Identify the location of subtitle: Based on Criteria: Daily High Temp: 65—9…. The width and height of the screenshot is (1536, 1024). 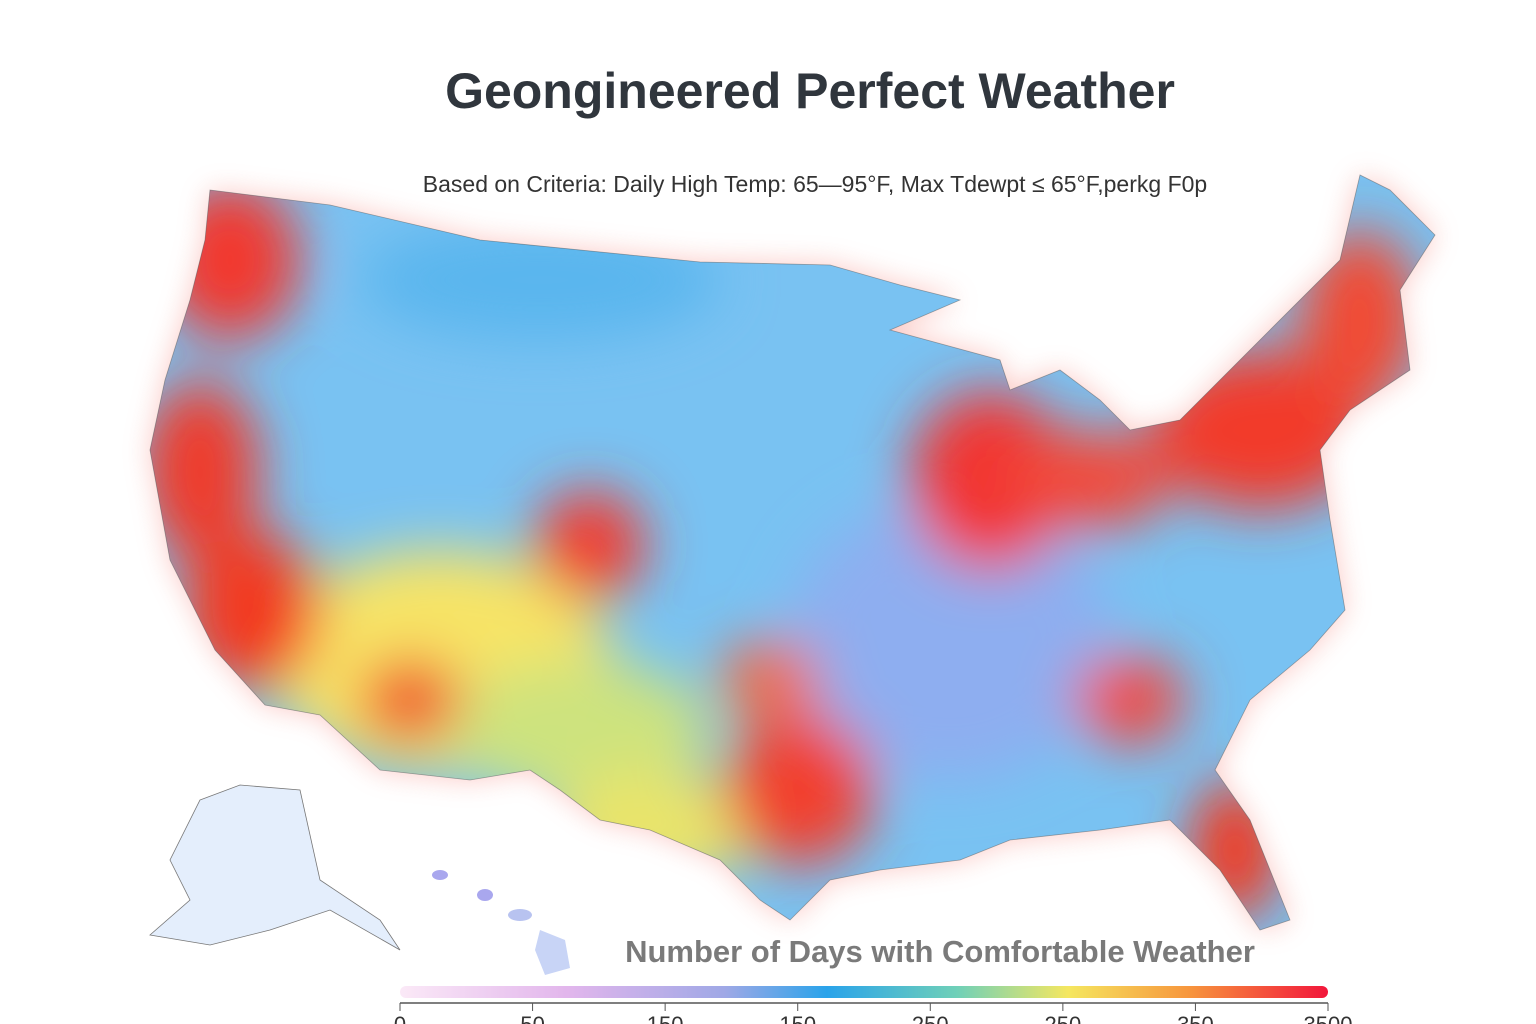
(815, 184).